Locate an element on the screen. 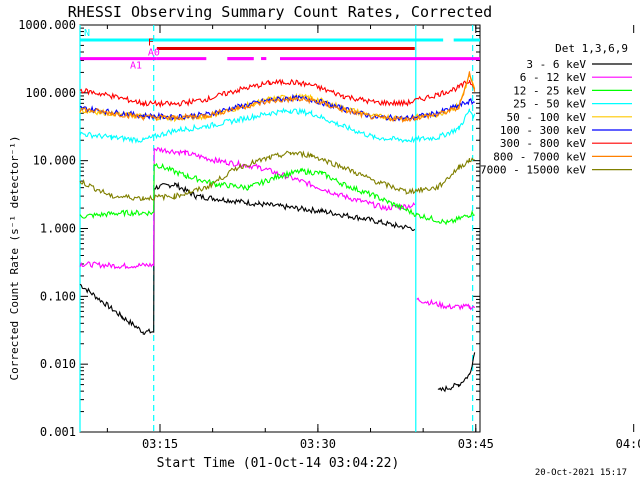  series-line-300-800-keV is located at coordinates (277, 93).